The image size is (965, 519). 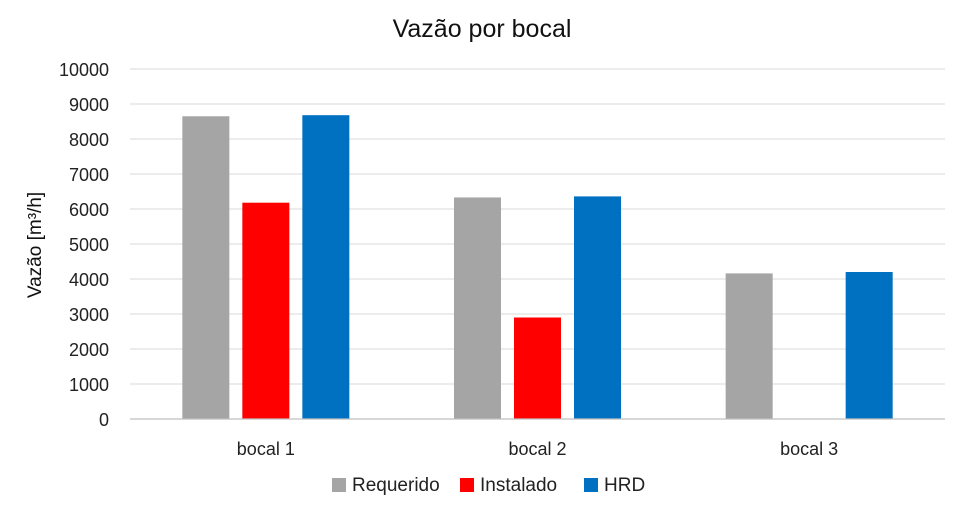 I want to click on legend-label-requerido: Requerido, so click(x=396, y=485).